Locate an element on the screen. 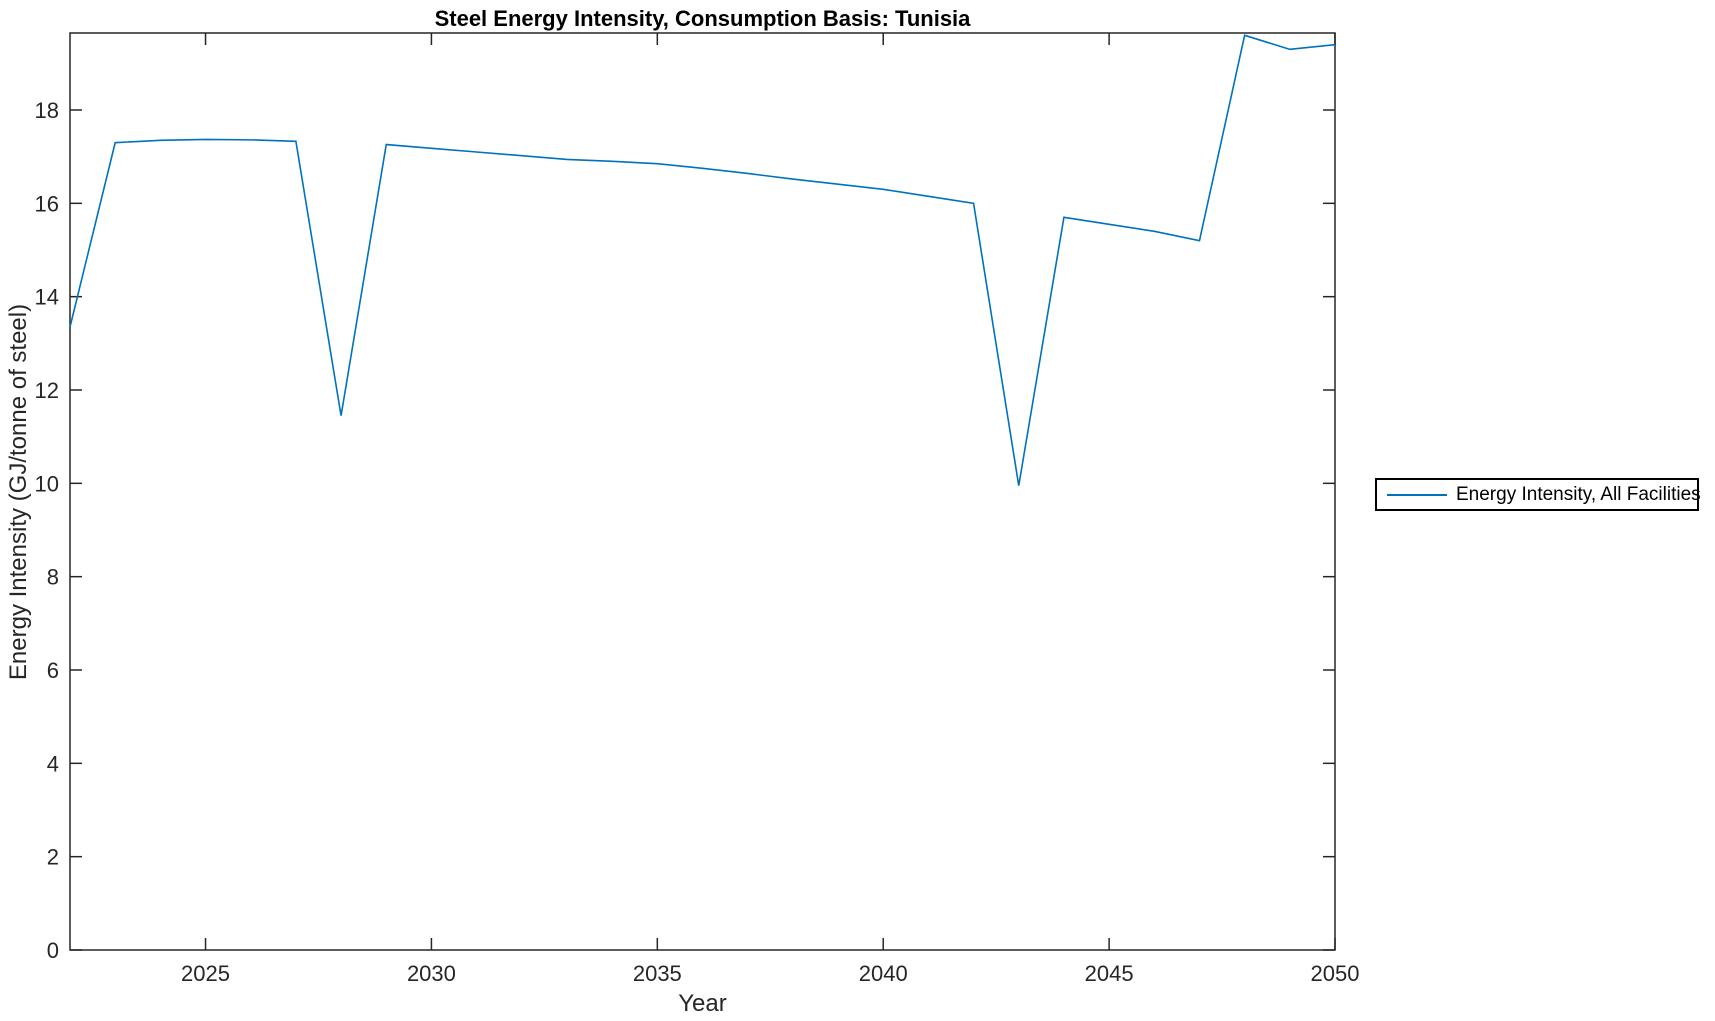 The height and width of the screenshot is (1021, 1715). x-tick-label: 2045 is located at coordinates (1109, 973).